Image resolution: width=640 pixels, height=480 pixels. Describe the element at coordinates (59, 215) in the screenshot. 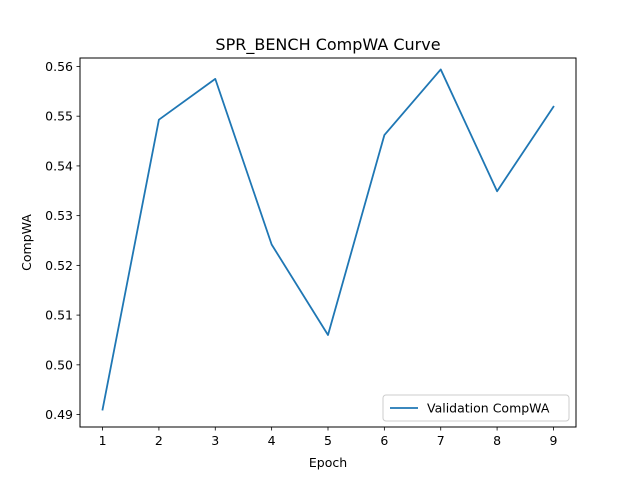

I see `y-tick-label: 0.53` at that location.